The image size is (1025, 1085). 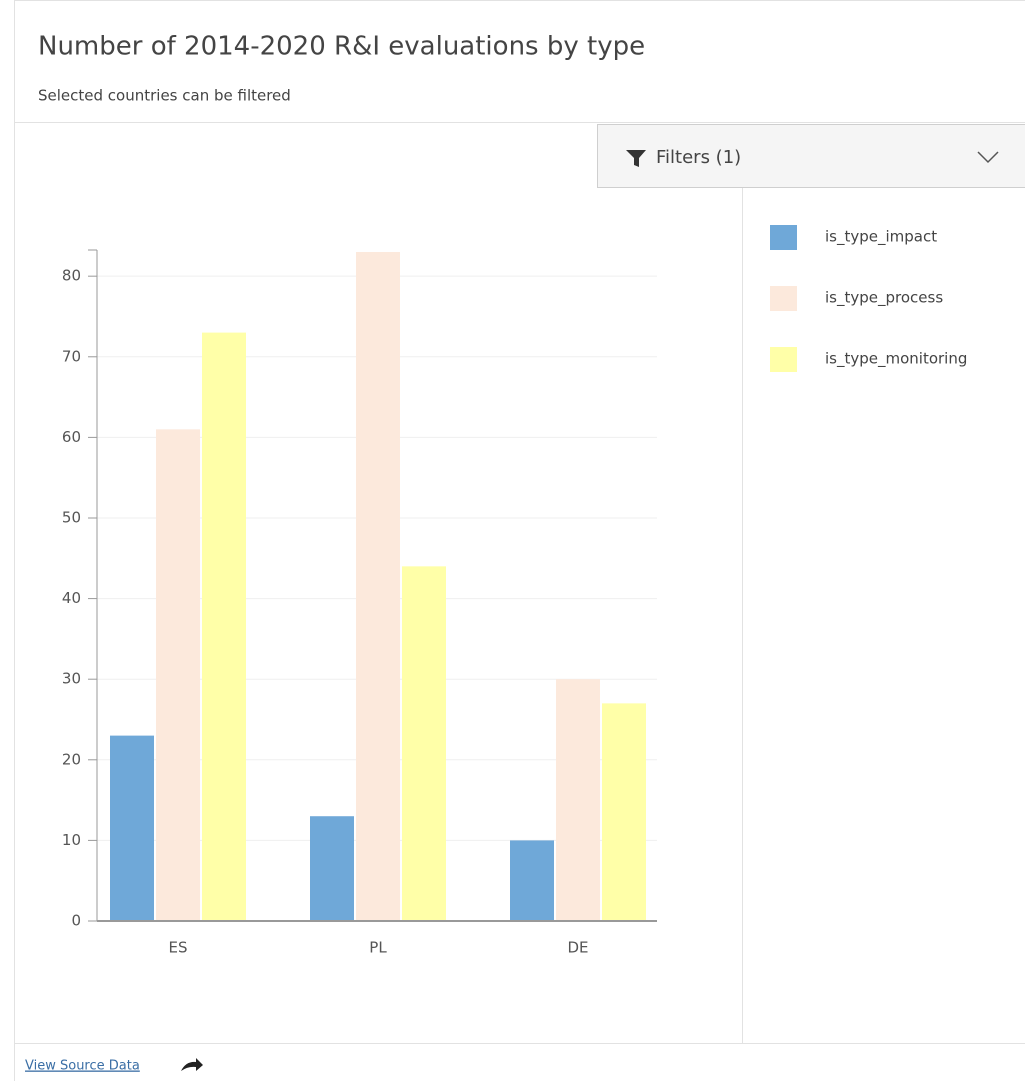 What do you see at coordinates (71, 759) in the screenshot?
I see `y-tick-label: 20` at bounding box center [71, 759].